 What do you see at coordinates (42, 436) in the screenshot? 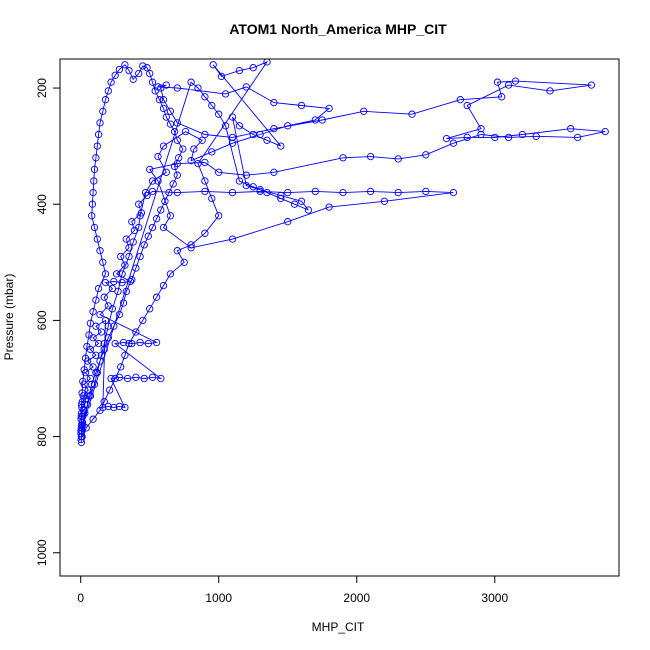
I see `y-tick-label: 800` at bounding box center [42, 436].